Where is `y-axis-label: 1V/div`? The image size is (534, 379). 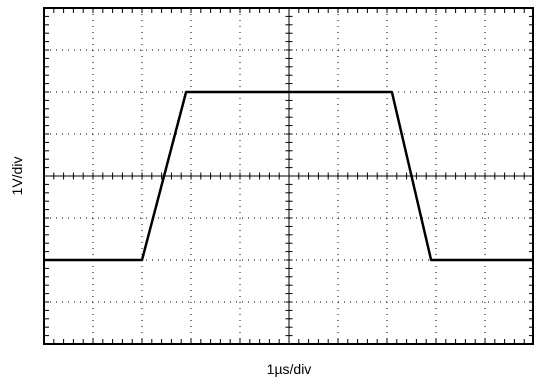
y-axis-label: 1V/div is located at coordinates (17, 176).